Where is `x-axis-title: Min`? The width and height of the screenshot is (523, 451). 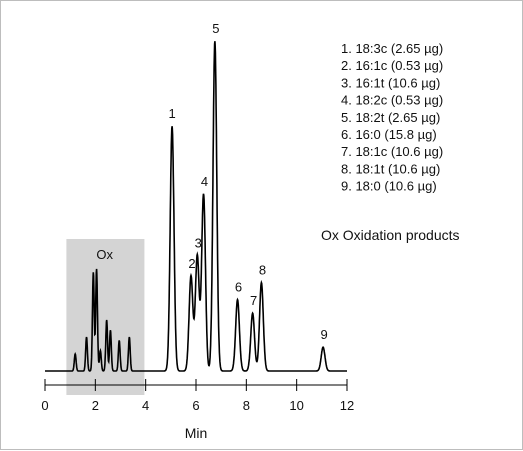
x-axis-title: Min is located at coordinates (196, 433).